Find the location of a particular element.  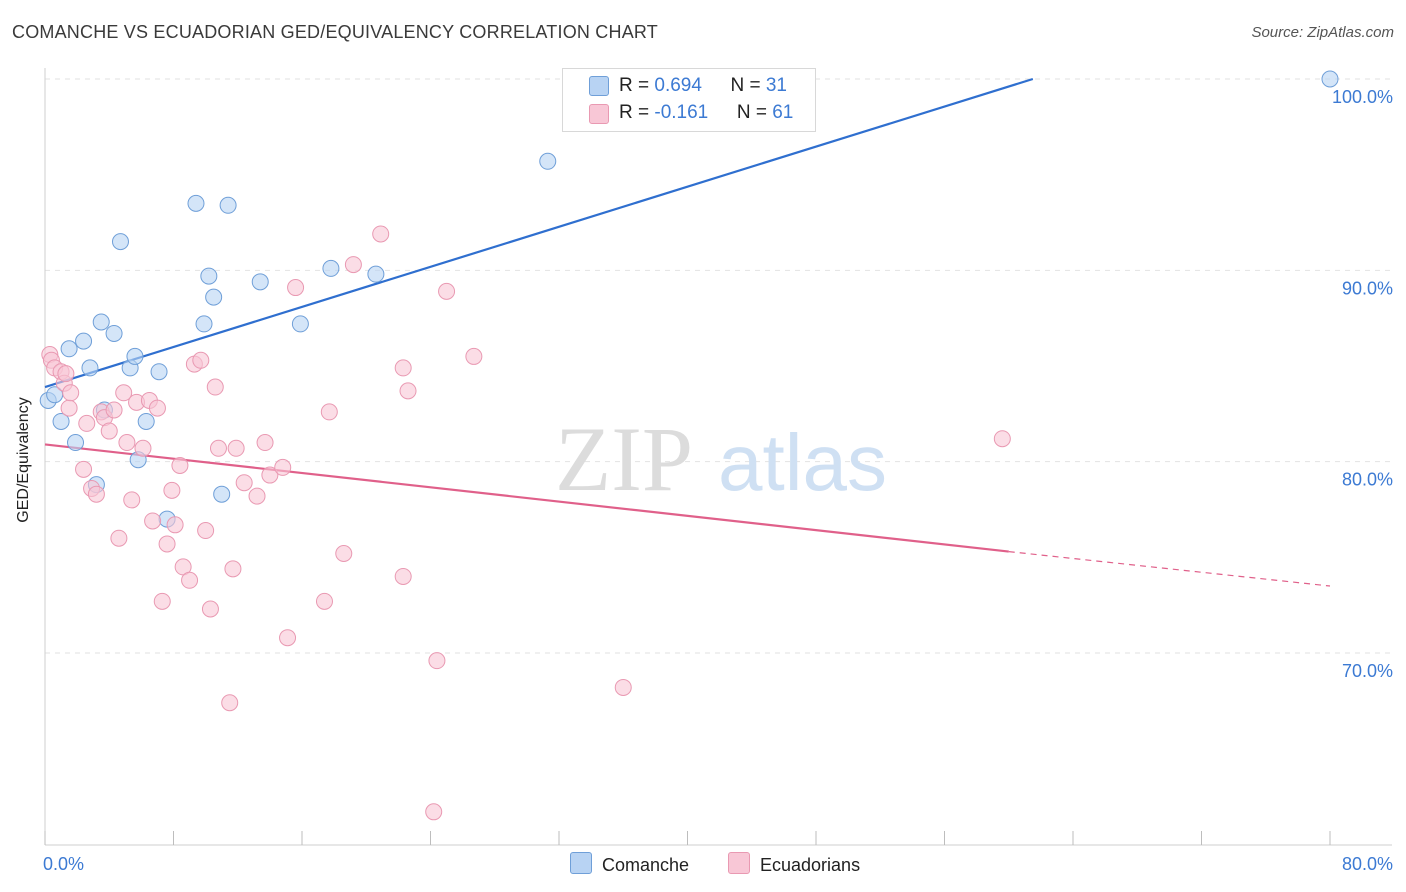

source-label: Source: ZipAtlas.com is located at coordinates (1322, 32).